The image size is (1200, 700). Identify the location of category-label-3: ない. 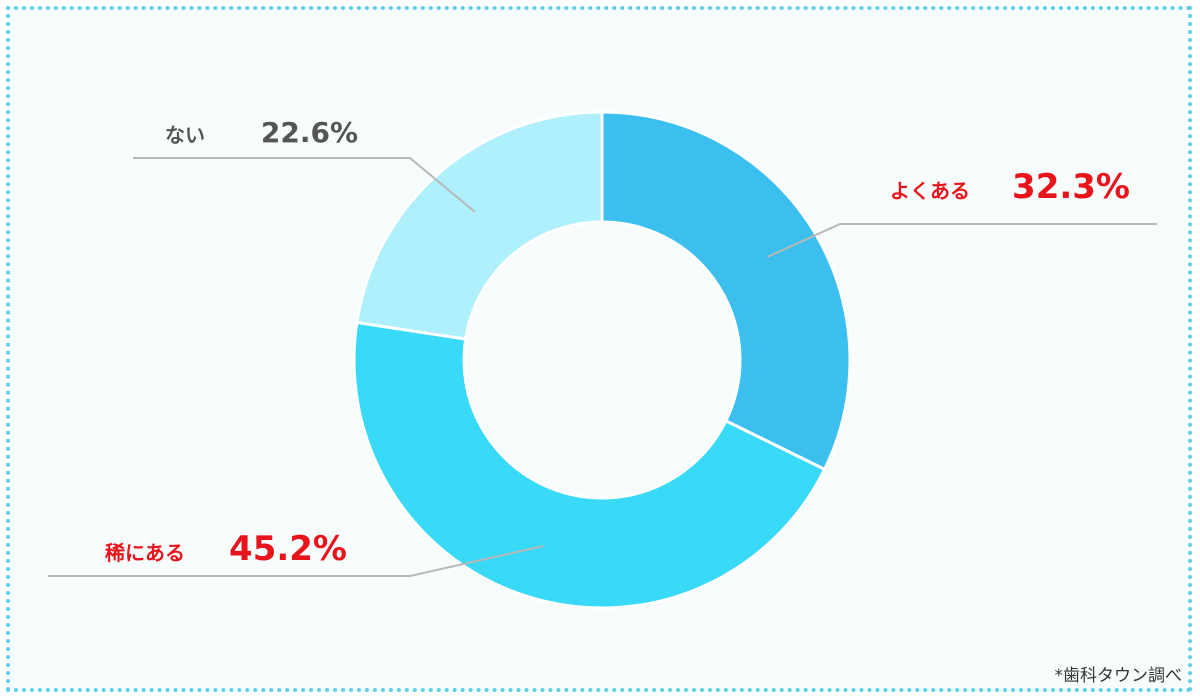
(185, 135).